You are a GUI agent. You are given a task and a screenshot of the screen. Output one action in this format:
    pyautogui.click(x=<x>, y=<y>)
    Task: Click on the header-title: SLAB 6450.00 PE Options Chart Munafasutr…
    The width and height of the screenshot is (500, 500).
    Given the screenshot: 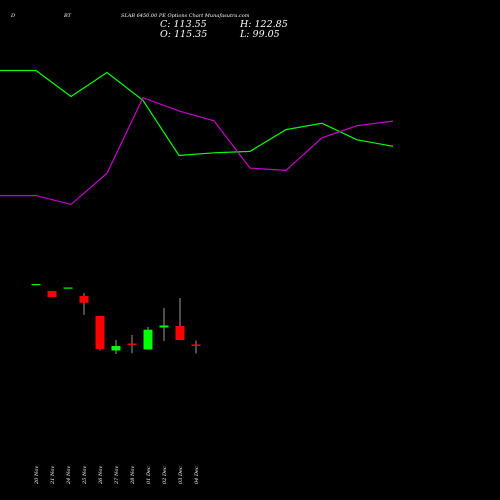 What is the action you would take?
    pyautogui.click(x=185, y=16)
    